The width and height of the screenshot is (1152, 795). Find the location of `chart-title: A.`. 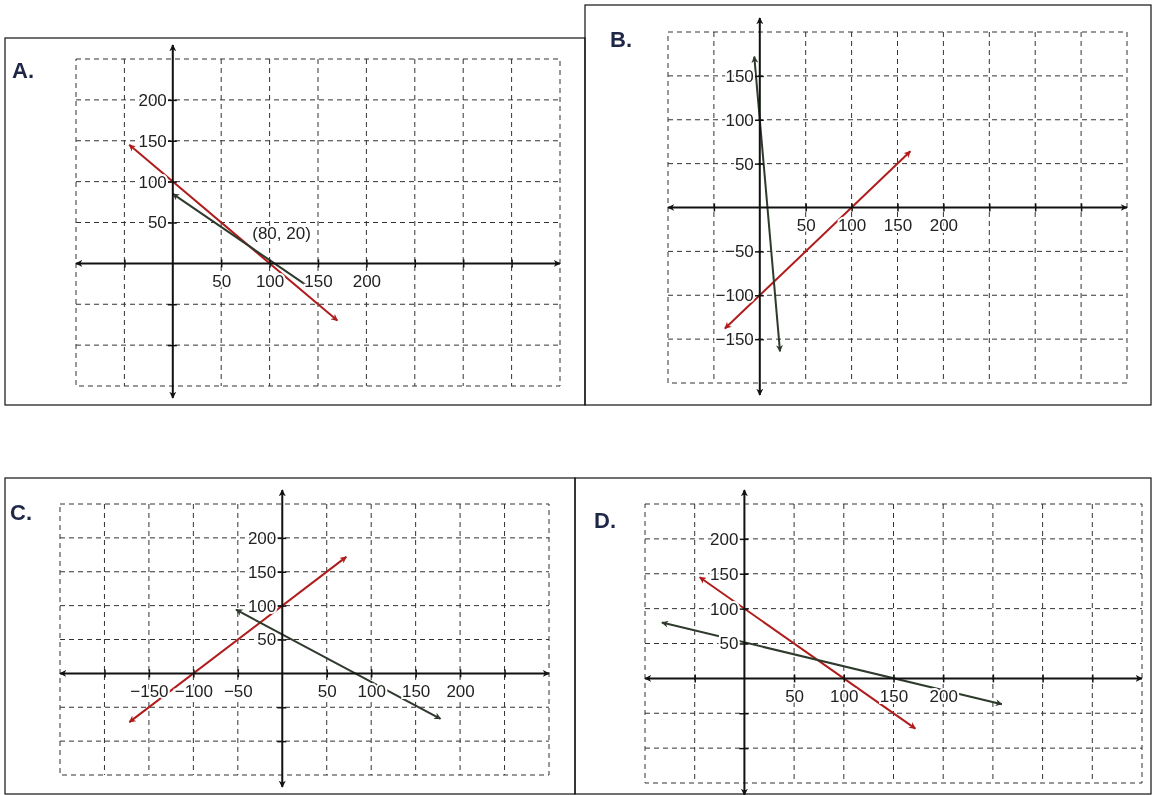

chart-title: A. is located at coordinates (23, 70).